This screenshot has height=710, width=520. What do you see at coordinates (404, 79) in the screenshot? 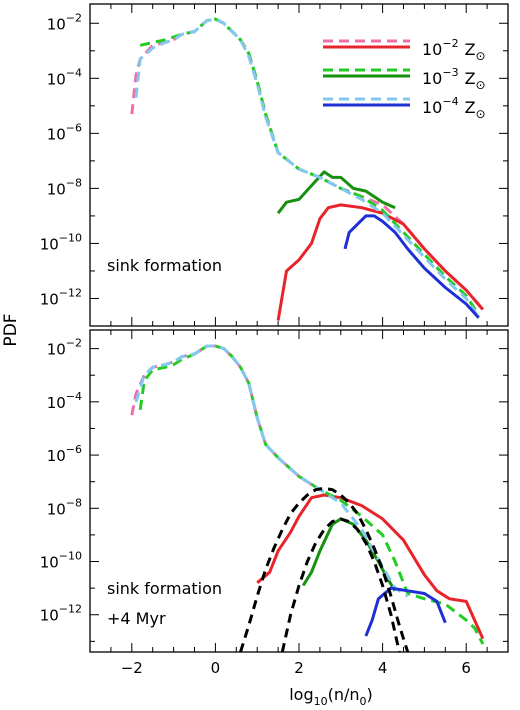
I see `legend: 10−2 Z⊙ 10−3 Z⊙ 10−4 Z⊙` at bounding box center [404, 79].